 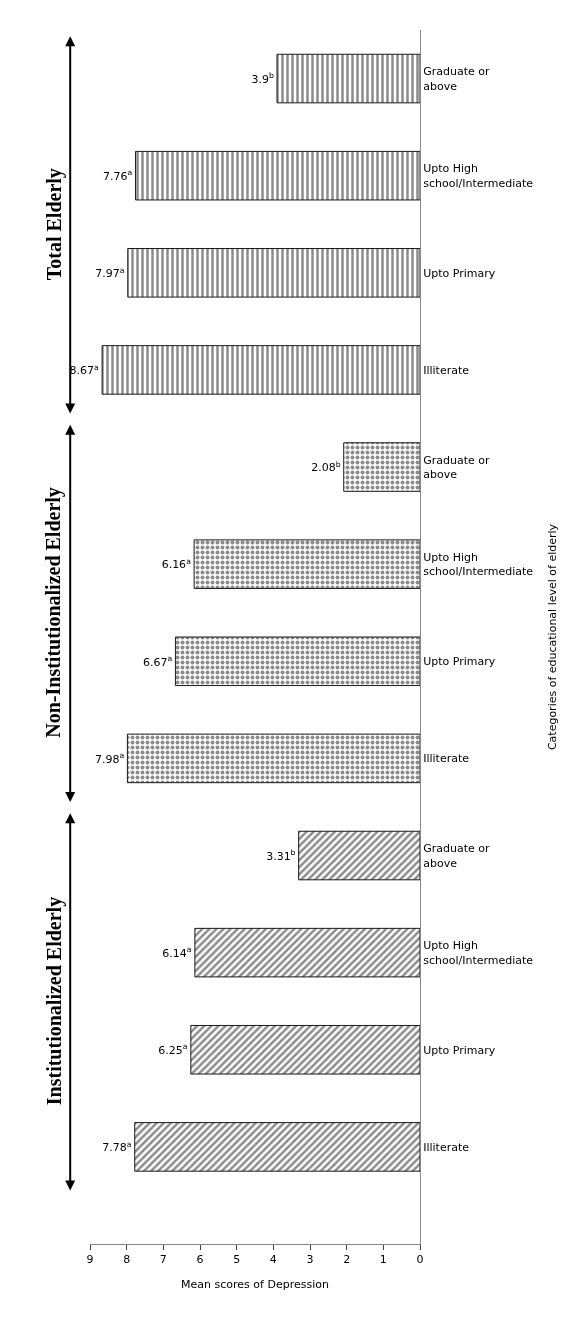 I want to click on x-tick-label: 7, so click(x=163, y=1260).